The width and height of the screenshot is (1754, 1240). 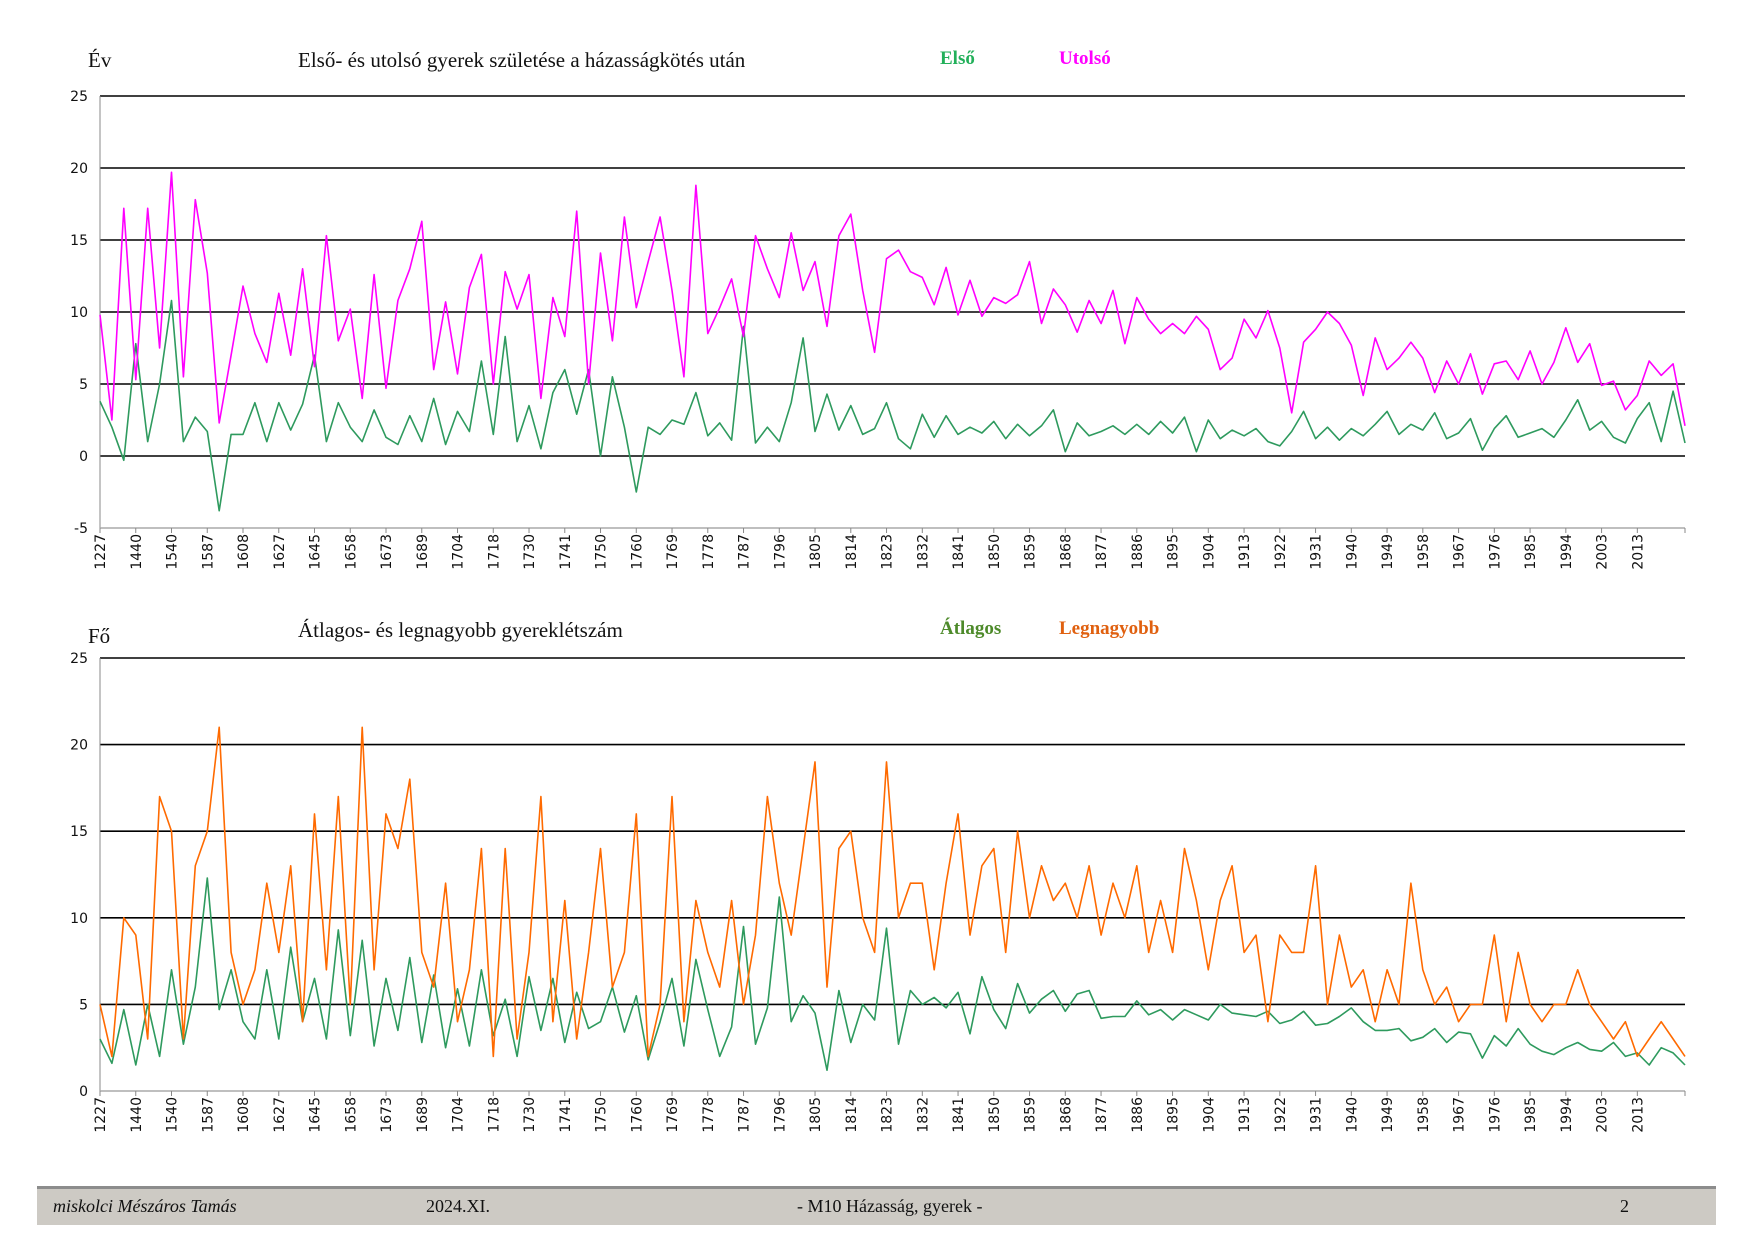 I want to click on footer-author: miskolci Mészáros Tamás, so click(x=145, y=1206).